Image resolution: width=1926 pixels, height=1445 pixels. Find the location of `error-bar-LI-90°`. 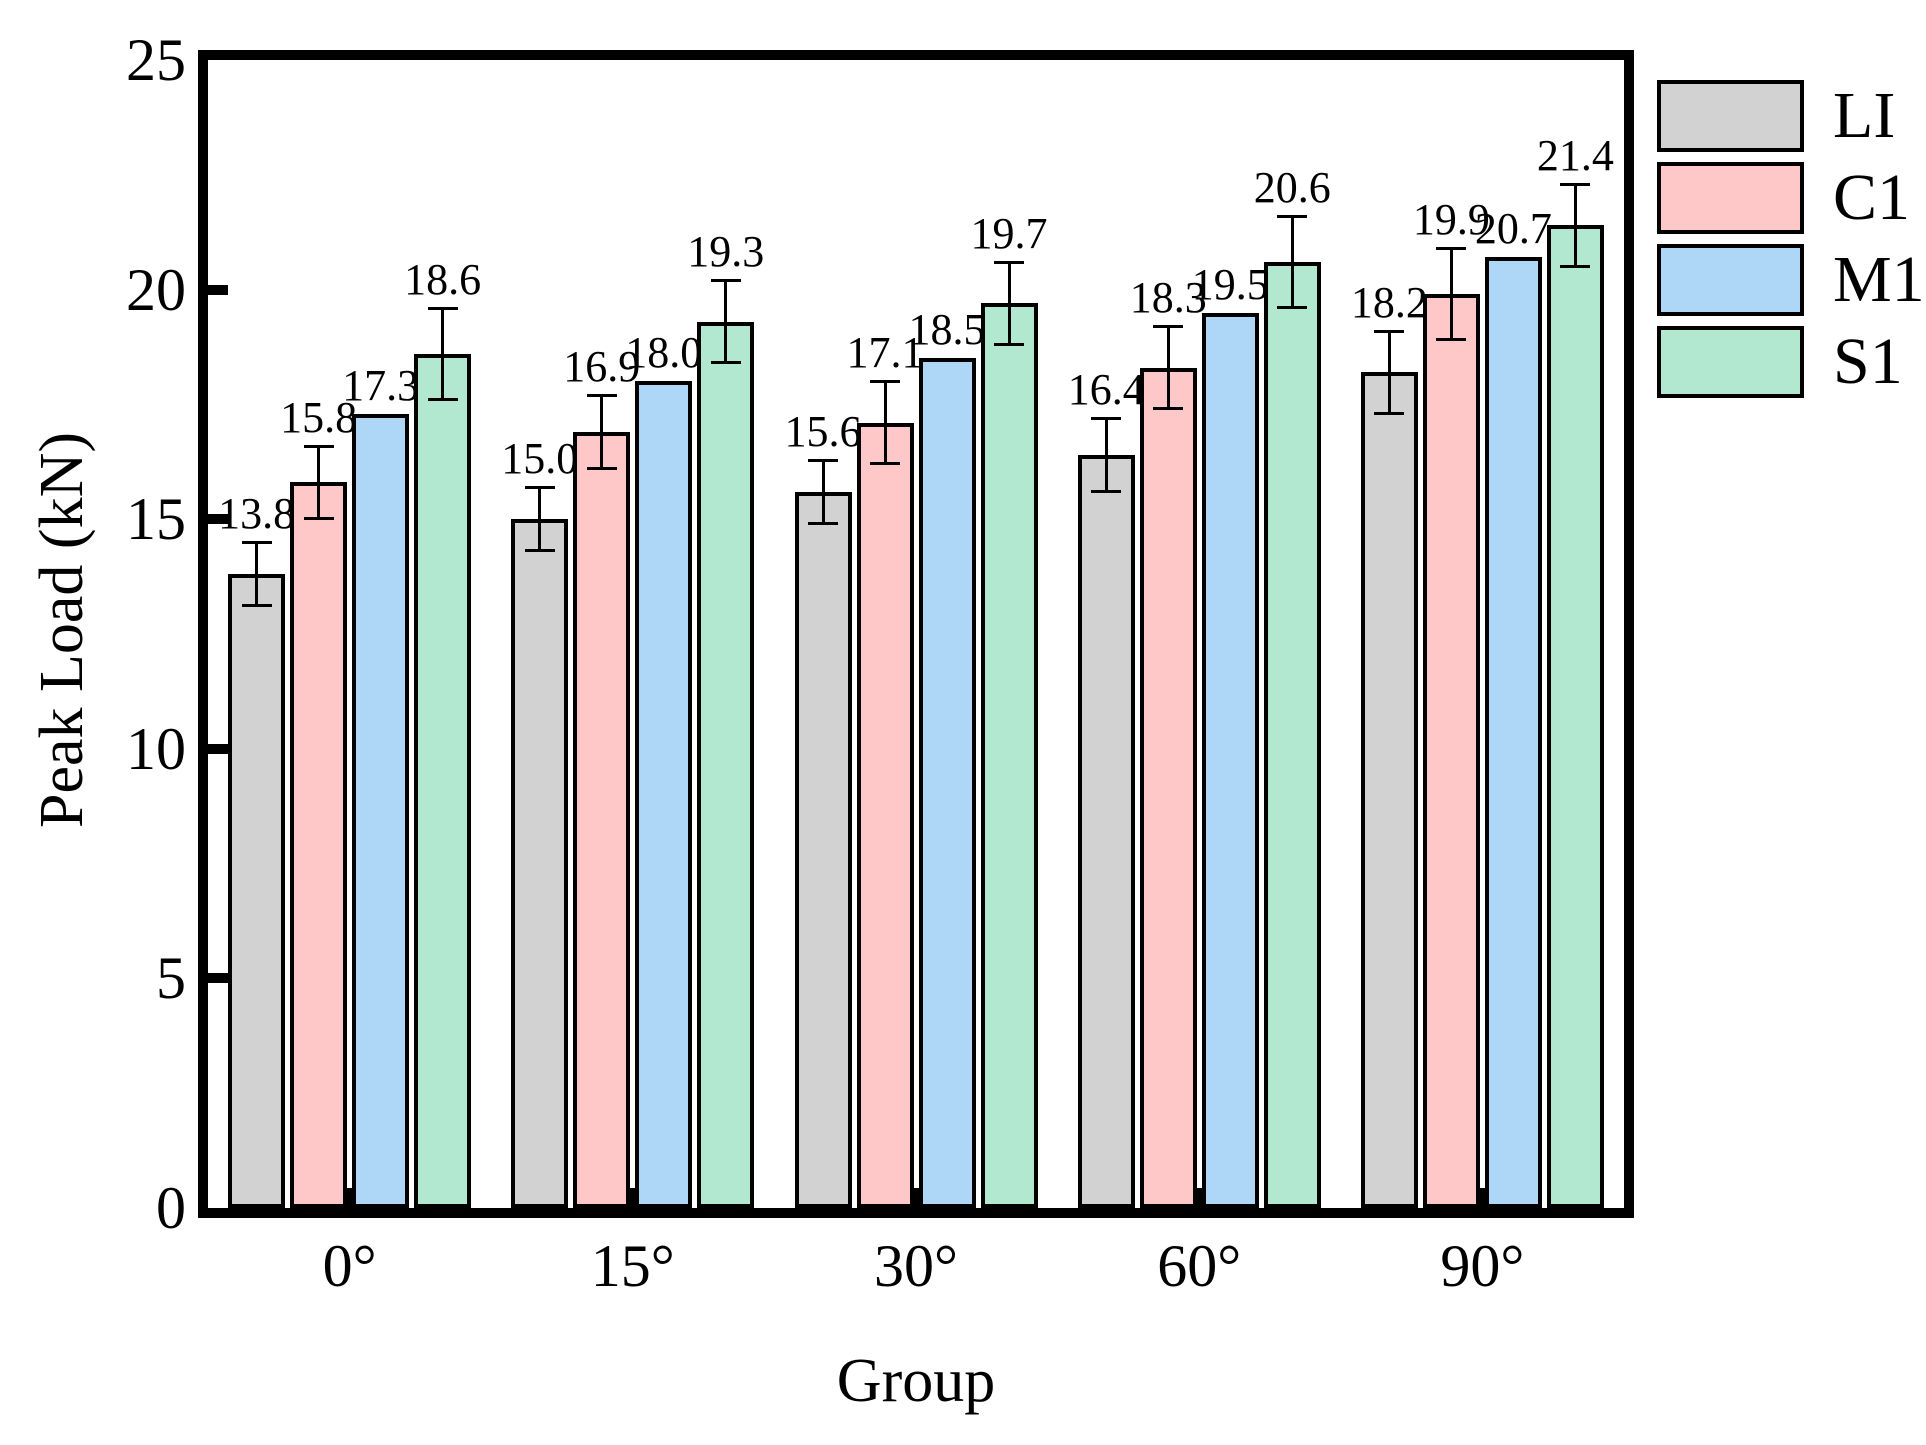

error-bar-LI-90° is located at coordinates (1389, 372).